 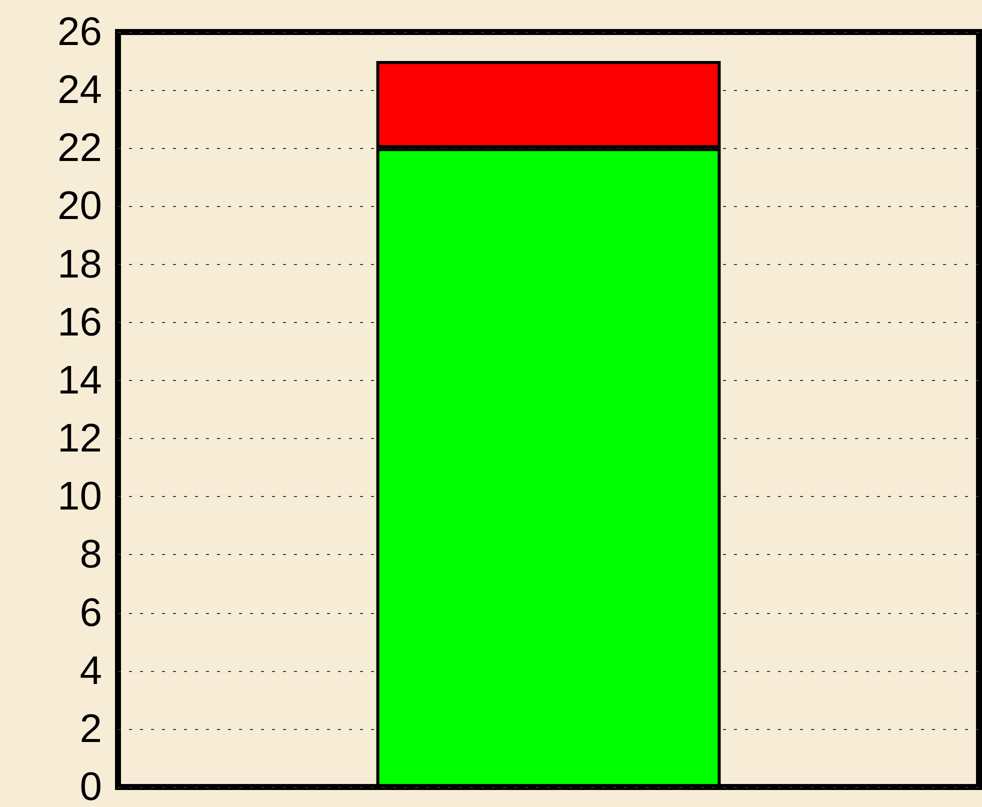 I want to click on y-tick-label: 24, so click(x=80, y=90).